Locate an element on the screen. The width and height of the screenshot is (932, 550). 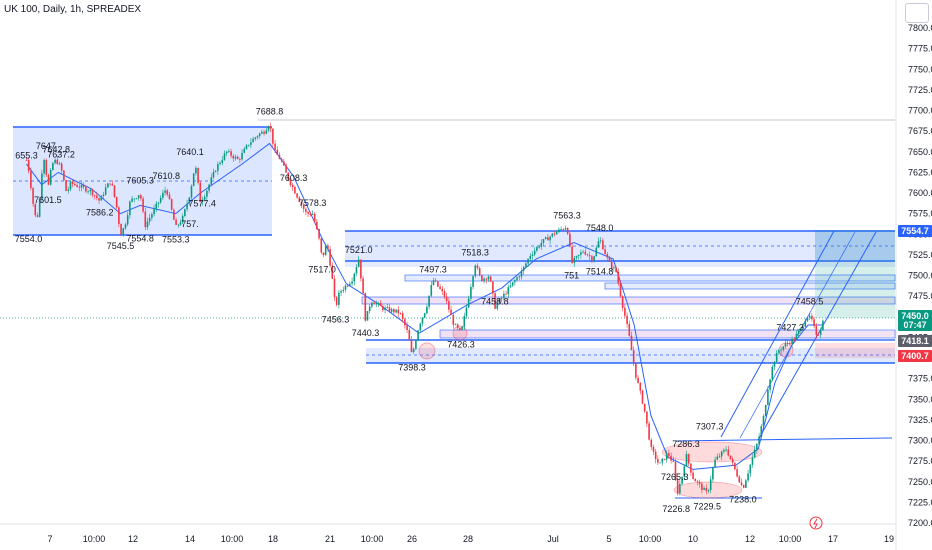
price-axis-tick: 7575.0 is located at coordinates (920, 214).